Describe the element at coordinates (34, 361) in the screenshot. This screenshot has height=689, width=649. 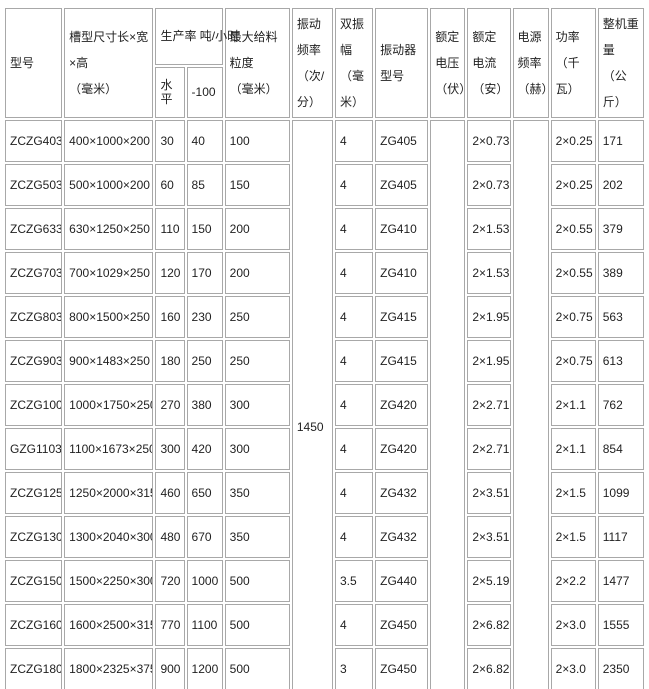
I see `cell-model: ZCZG903#` at that location.